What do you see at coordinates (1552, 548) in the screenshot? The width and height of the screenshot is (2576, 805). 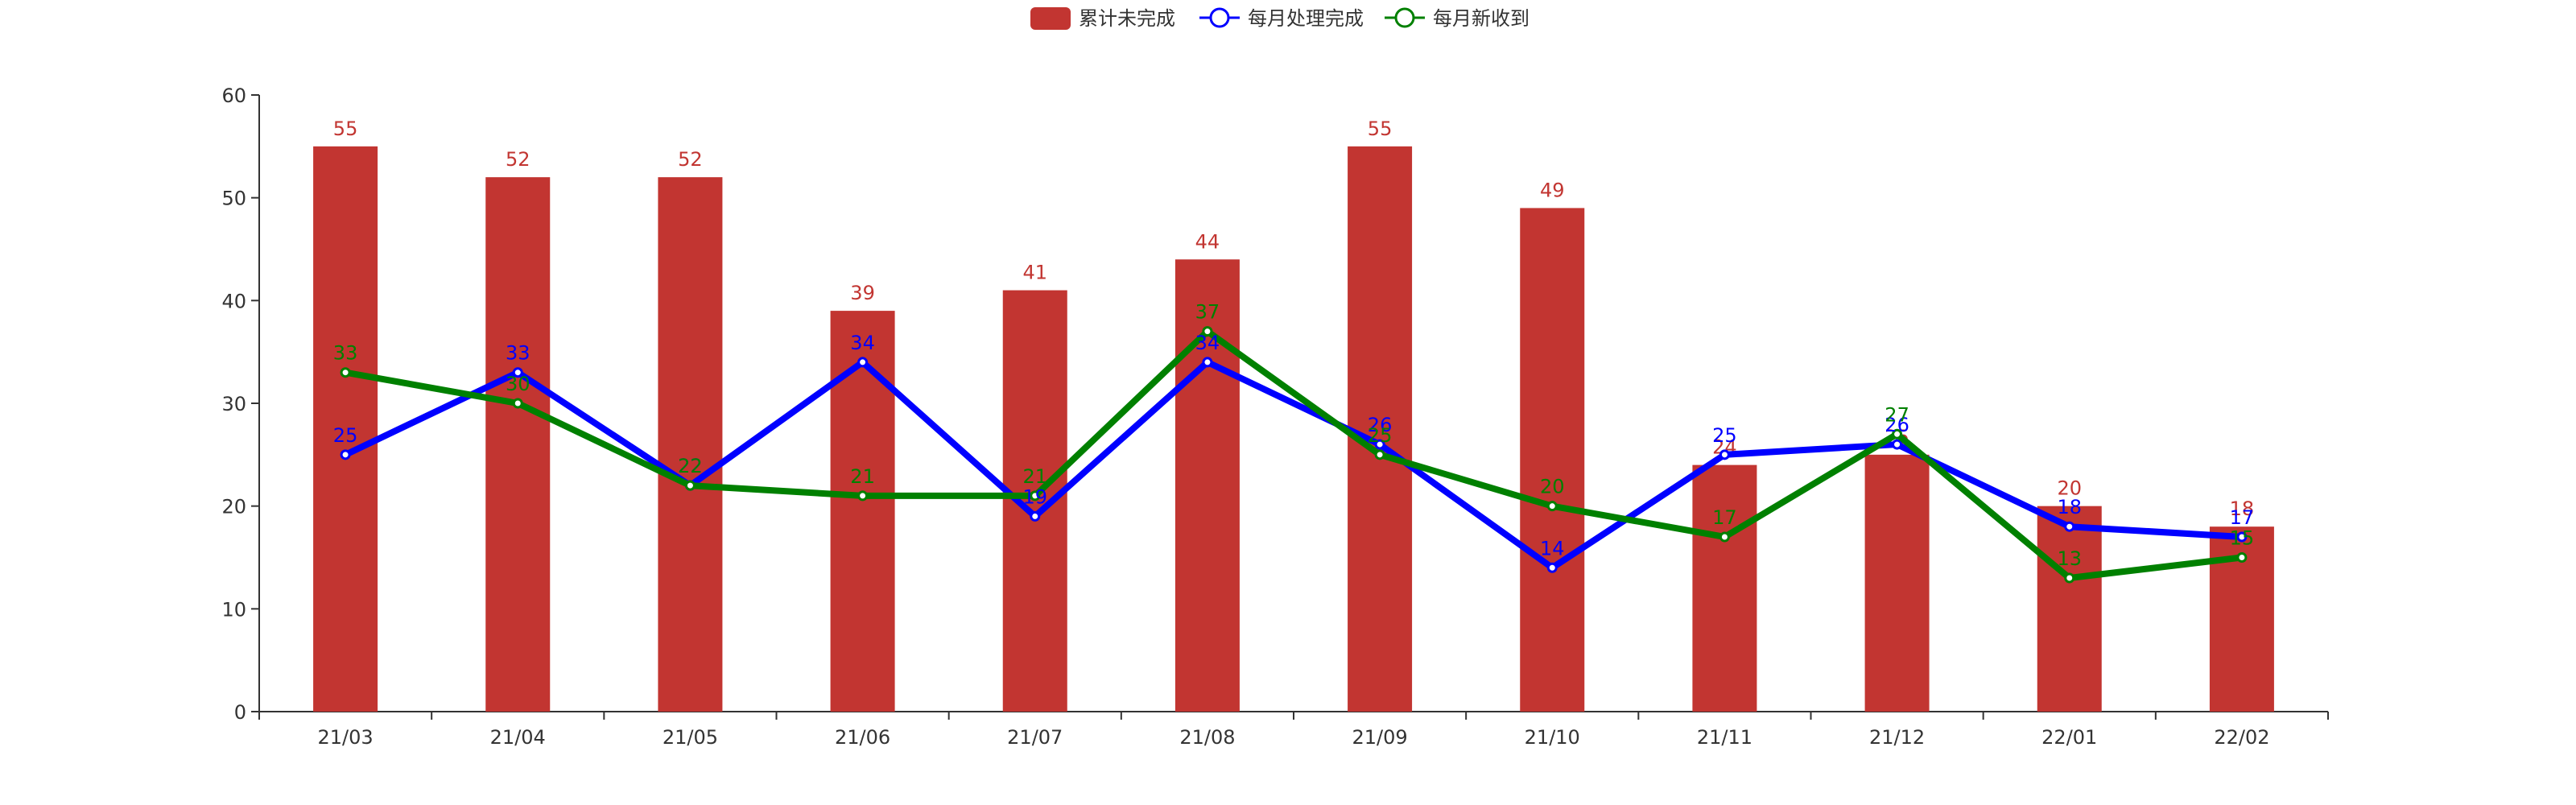 I see `line-value-label: 14` at bounding box center [1552, 548].